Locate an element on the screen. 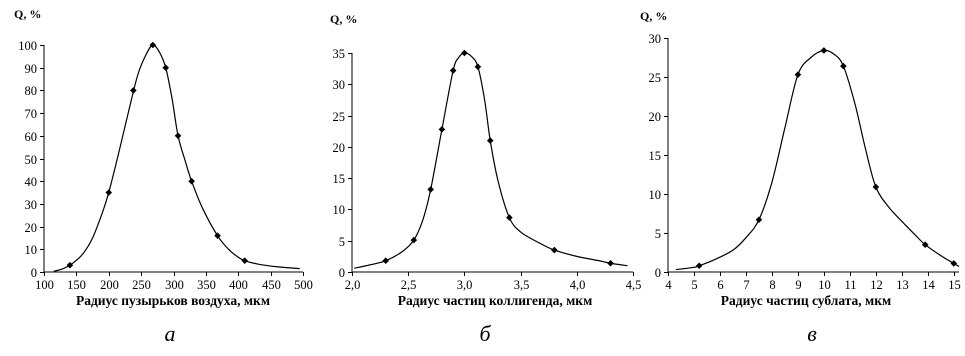 This screenshot has width=965, height=356. x-tick-label: 6 is located at coordinates (720, 285).